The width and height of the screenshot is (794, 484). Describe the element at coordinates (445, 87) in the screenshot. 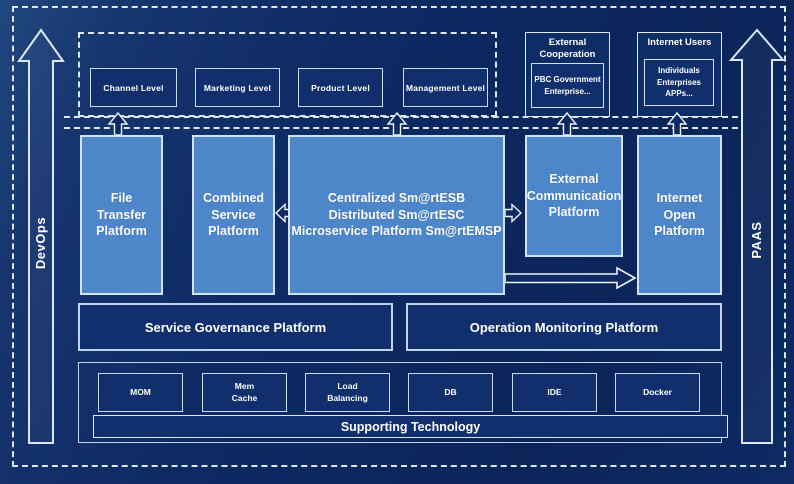

I see `level-box-management: Management Level` at that location.